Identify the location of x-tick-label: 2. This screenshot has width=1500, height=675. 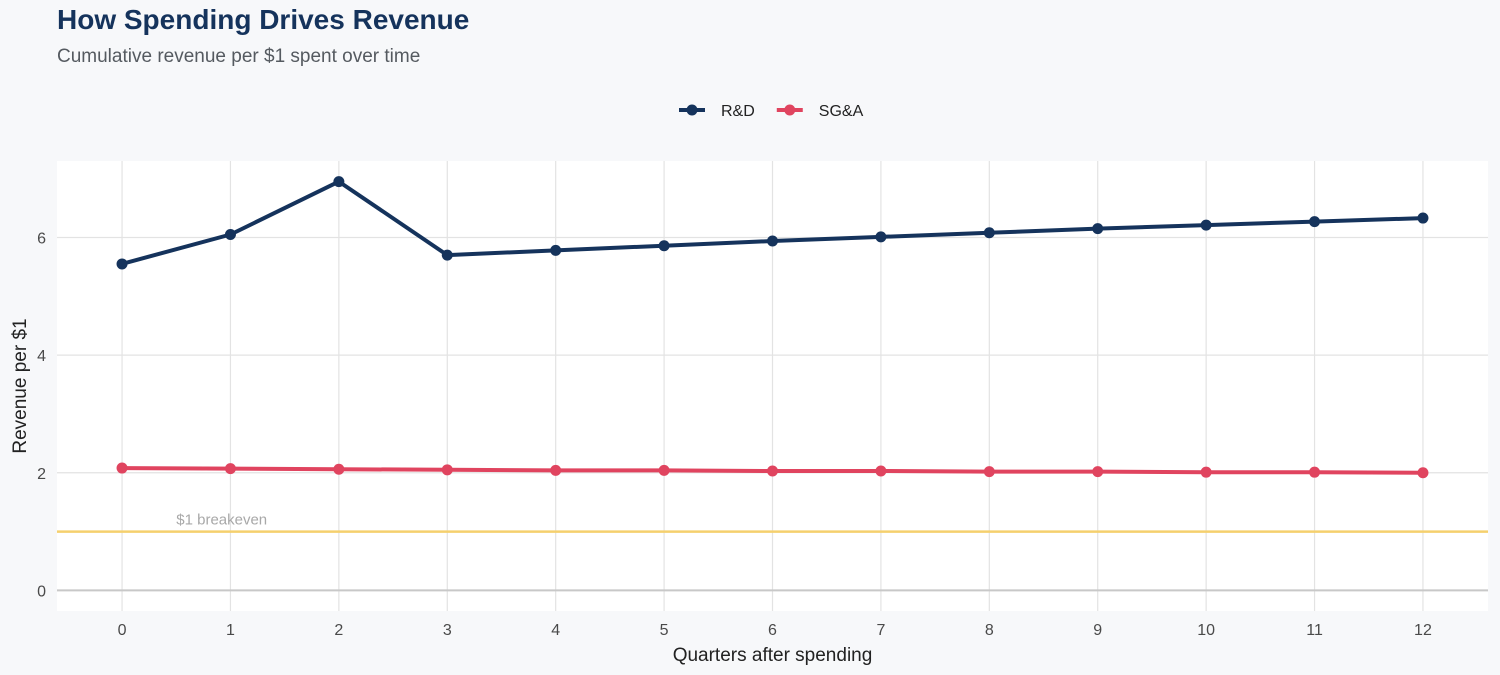
(338, 630).